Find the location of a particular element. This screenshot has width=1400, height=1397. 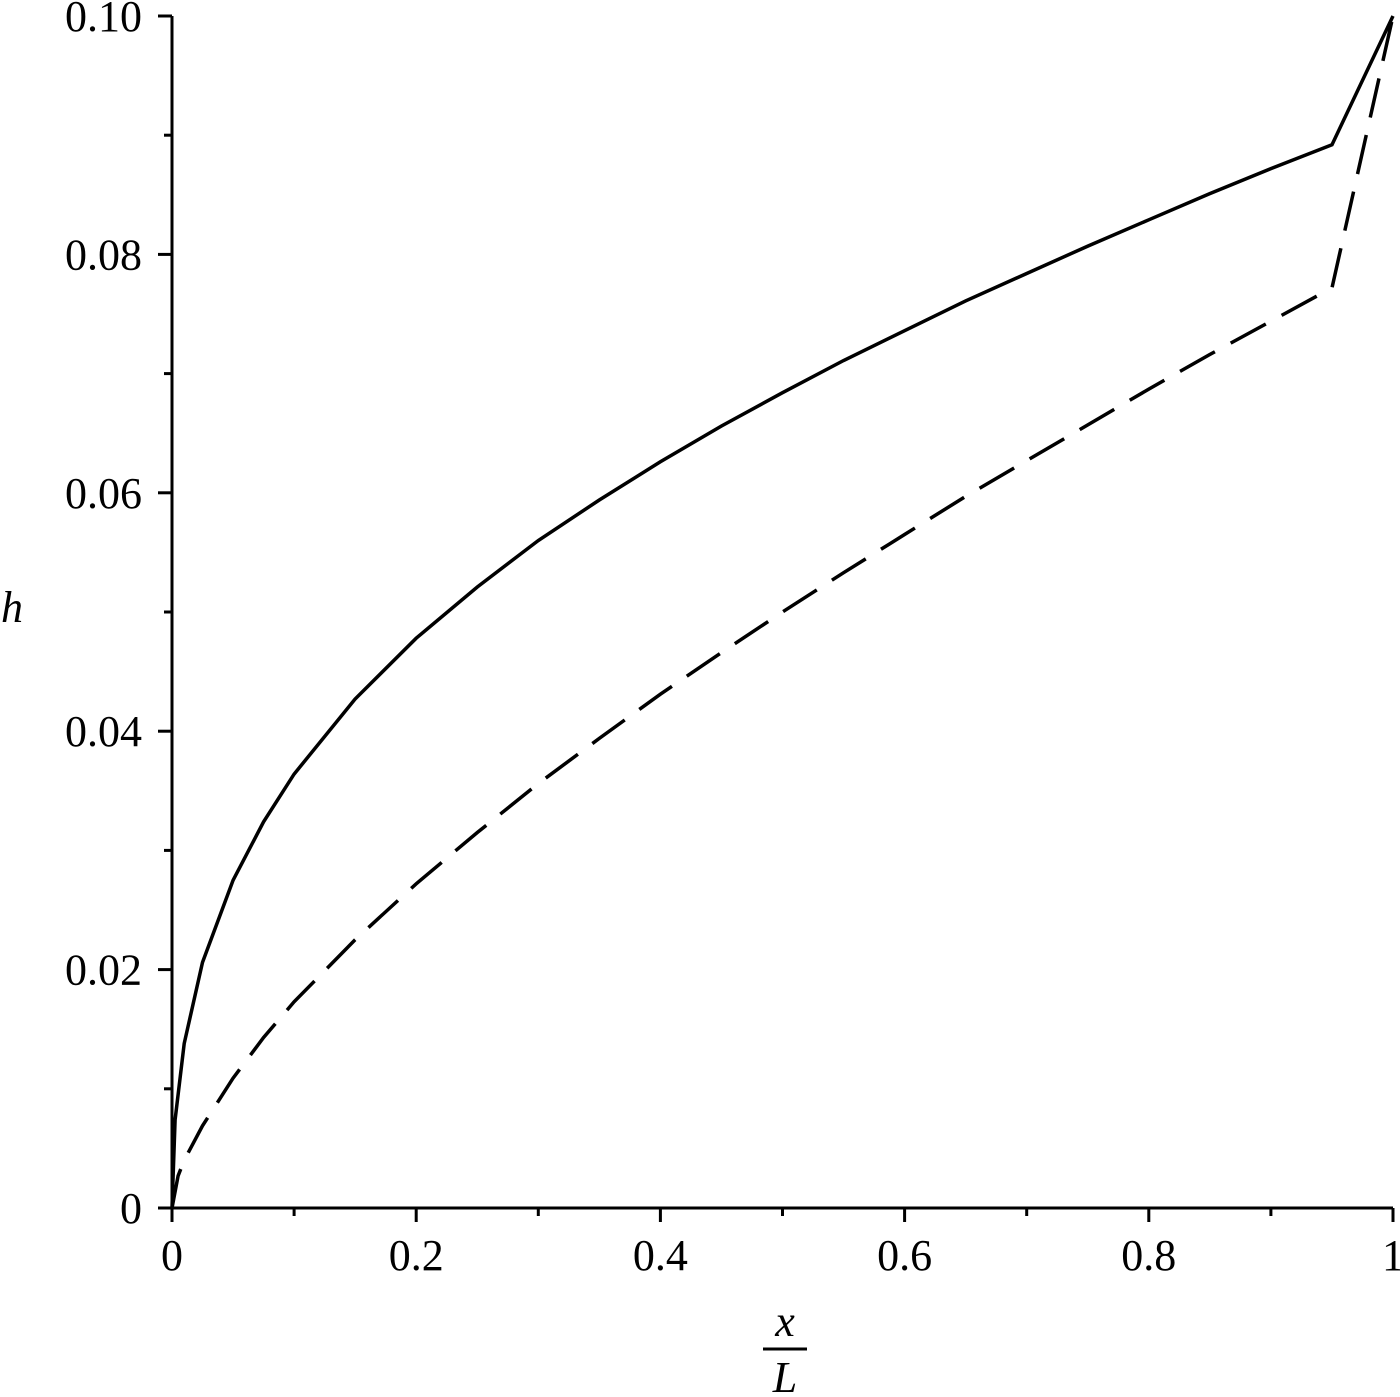

y-tick-label: 0 is located at coordinates (131, 1208).